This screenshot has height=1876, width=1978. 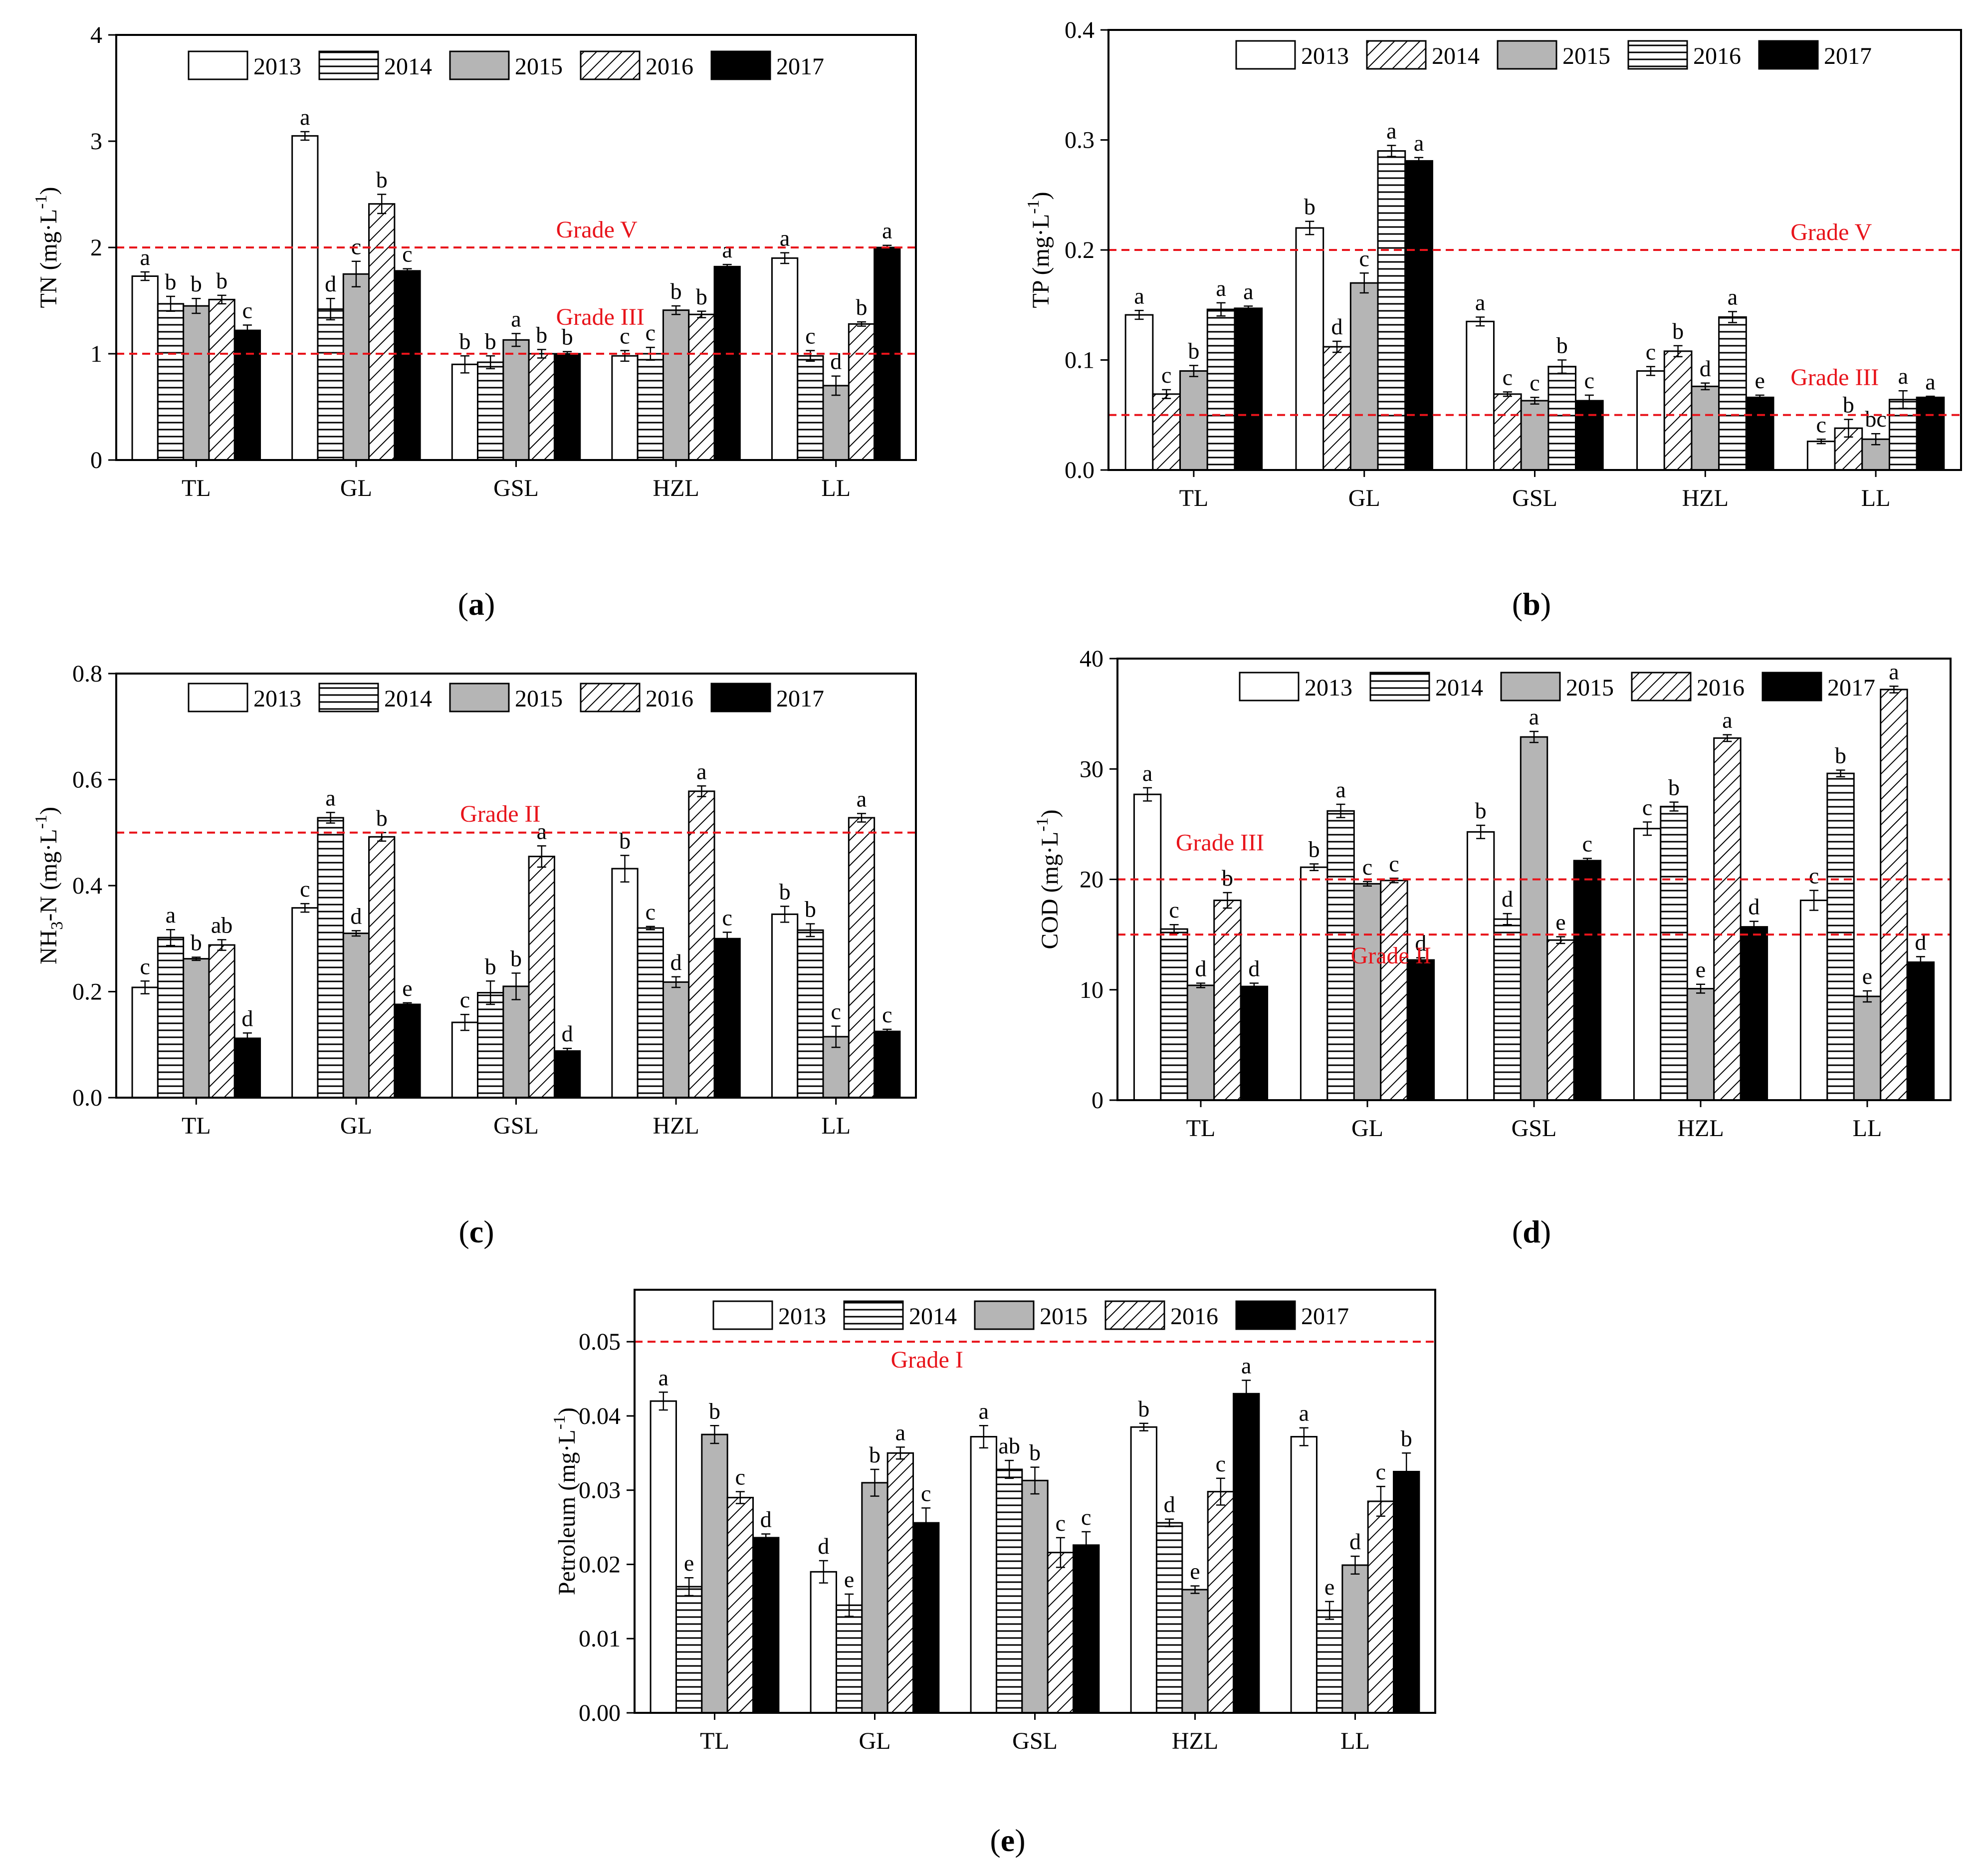 What do you see at coordinates (927, 1360) in the screenshot?
I see `grade-label: Grade I` at bounding box center [927, 1360].